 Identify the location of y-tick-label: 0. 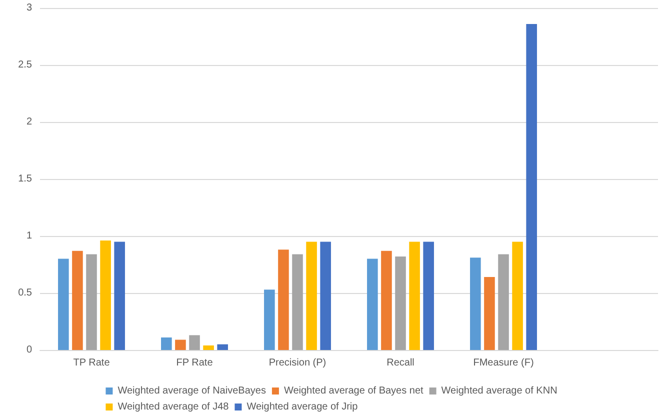
(29, 350).